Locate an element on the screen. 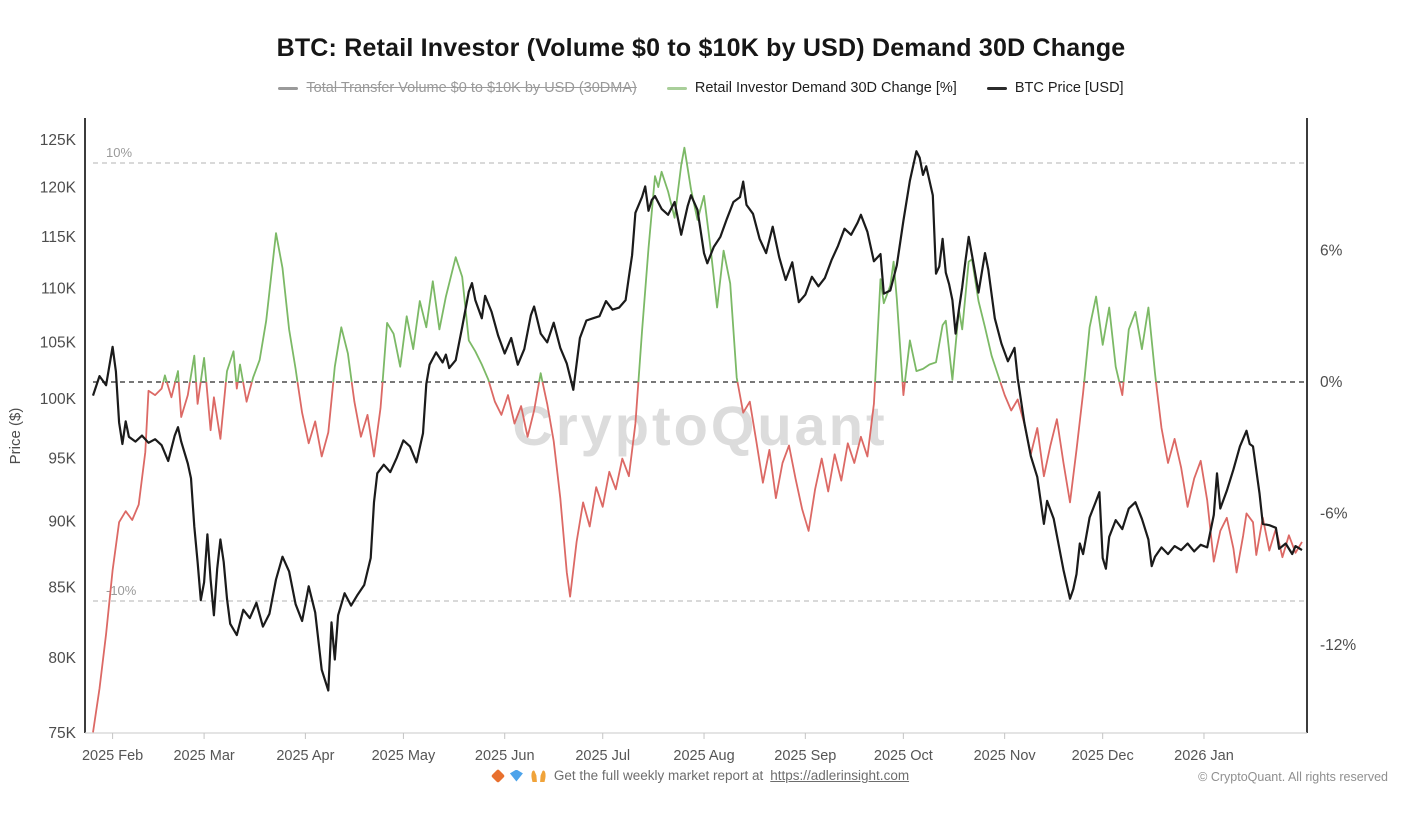  y-axis-left-tick-label: 100K is located at coordinates (58, 399).